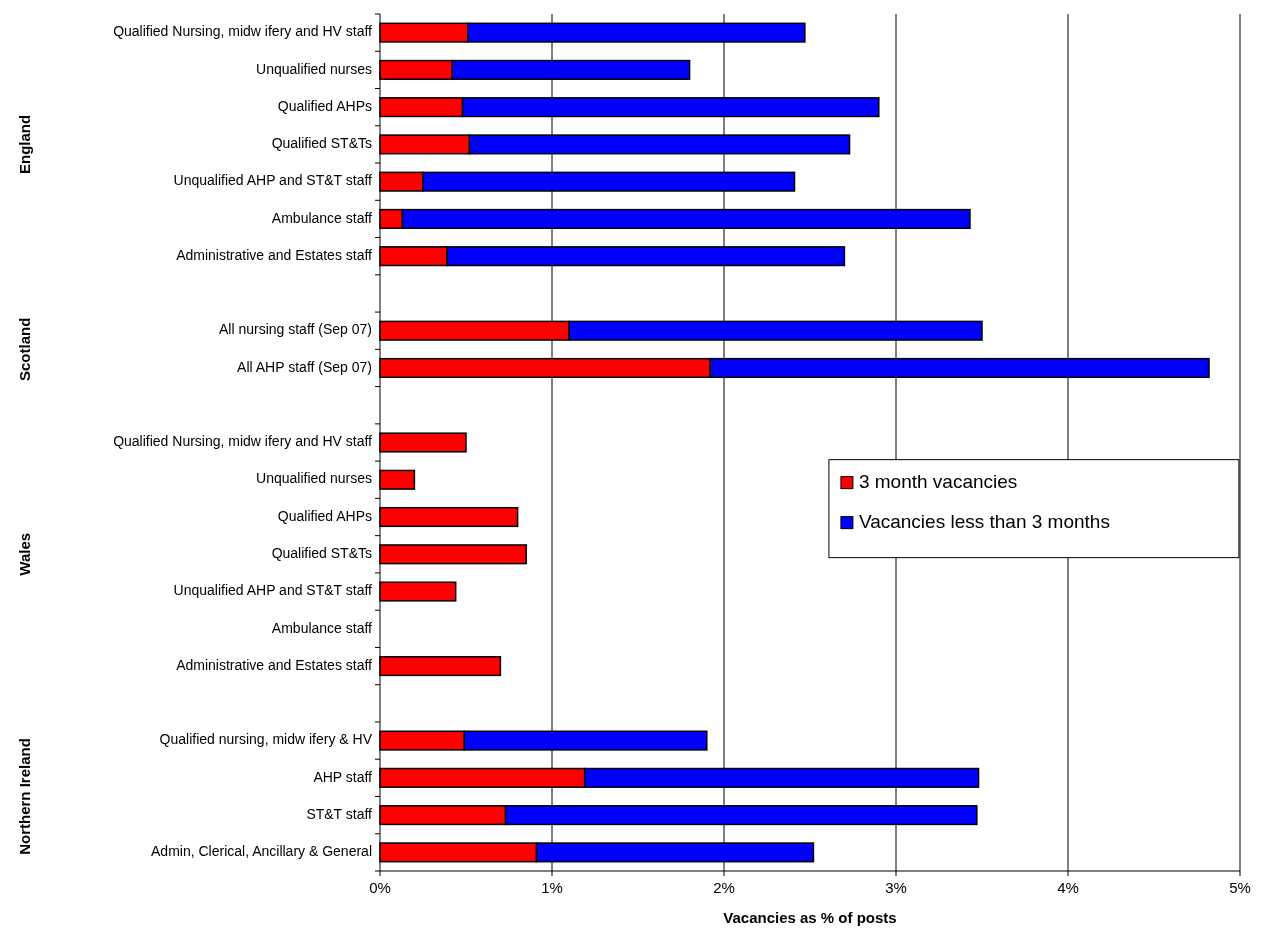 Image resolution: width=1278 pixels, height=943 pixels. Describe the element at coordinates (295, 329) in the screenshot. I see `y-tick-label: All nursing staff (Sep 07)` at that location.